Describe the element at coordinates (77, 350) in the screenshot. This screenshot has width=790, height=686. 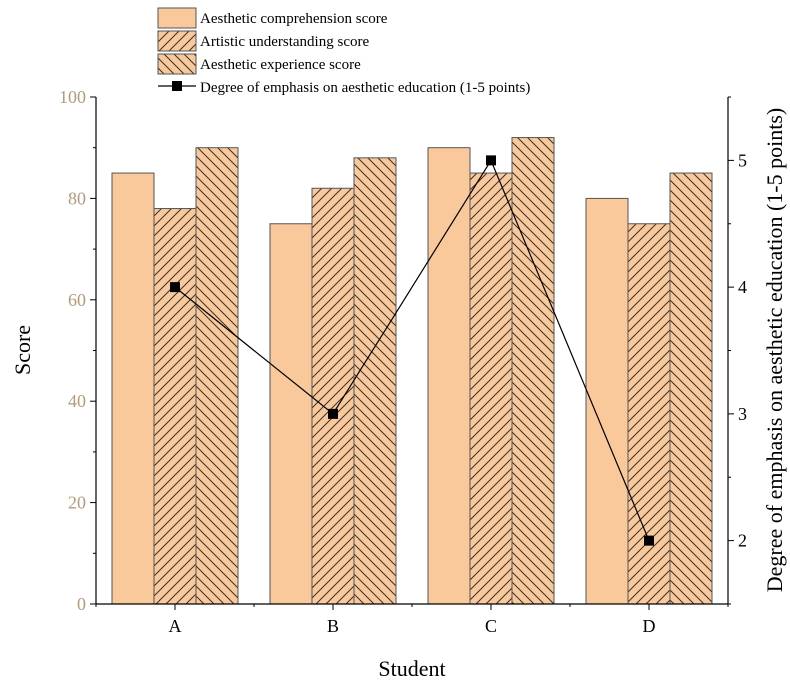
I see `y-ticks-left: 0 20 40 60 80 100` at that location.